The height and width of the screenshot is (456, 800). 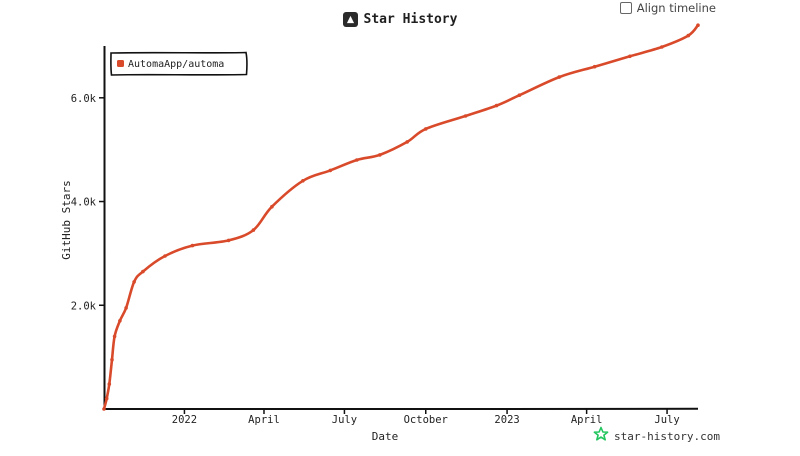 What do you see at coordinates (84, 203) in the screenshot?
I see `y-tick-label: 4.0k` at bounding box center [84, 203].